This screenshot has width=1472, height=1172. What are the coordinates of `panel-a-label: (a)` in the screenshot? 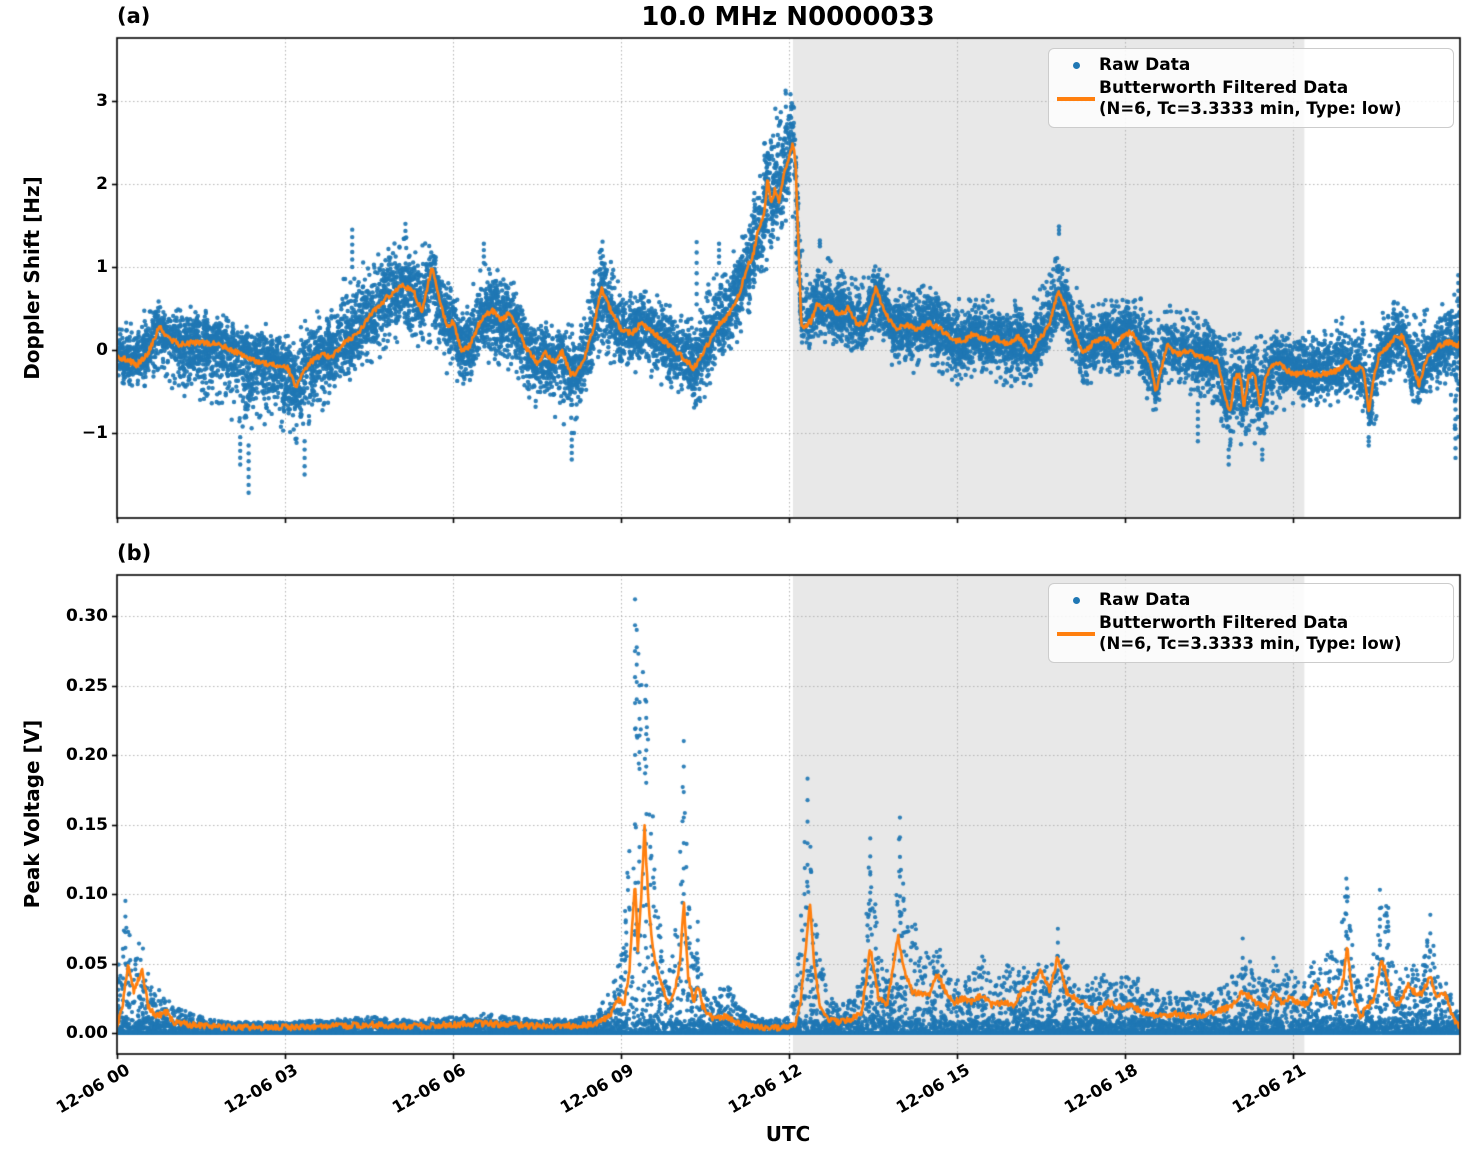 It's located at (134, 16).